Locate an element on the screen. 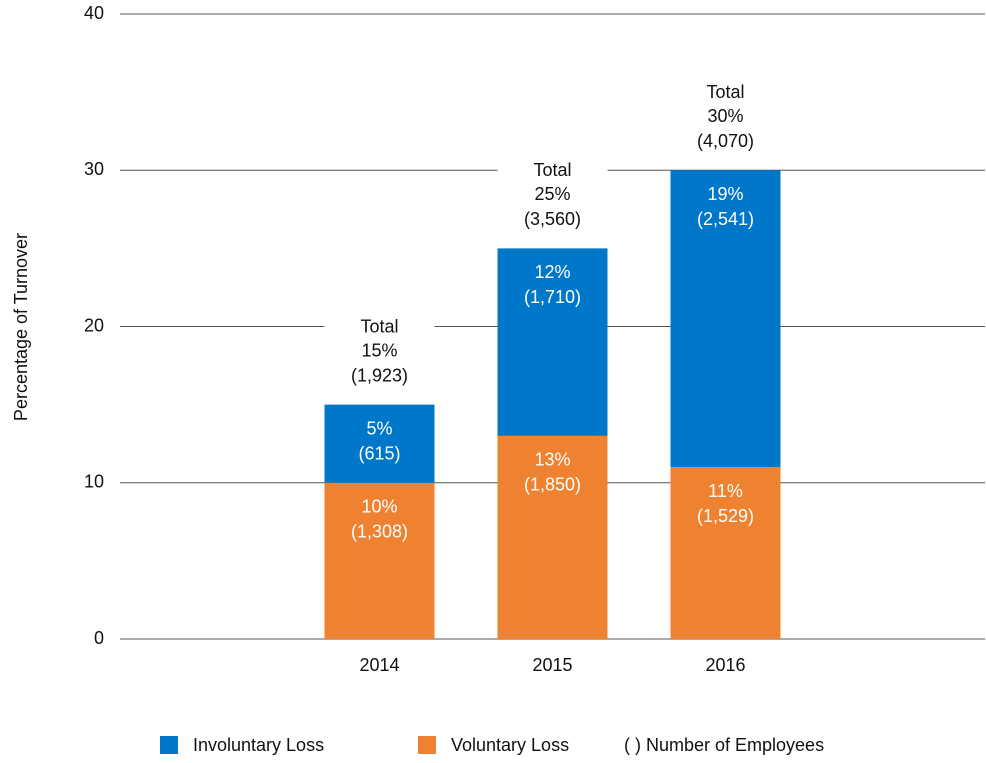  segment-employee-label: (2,541) is located at coordinates (725, 219).